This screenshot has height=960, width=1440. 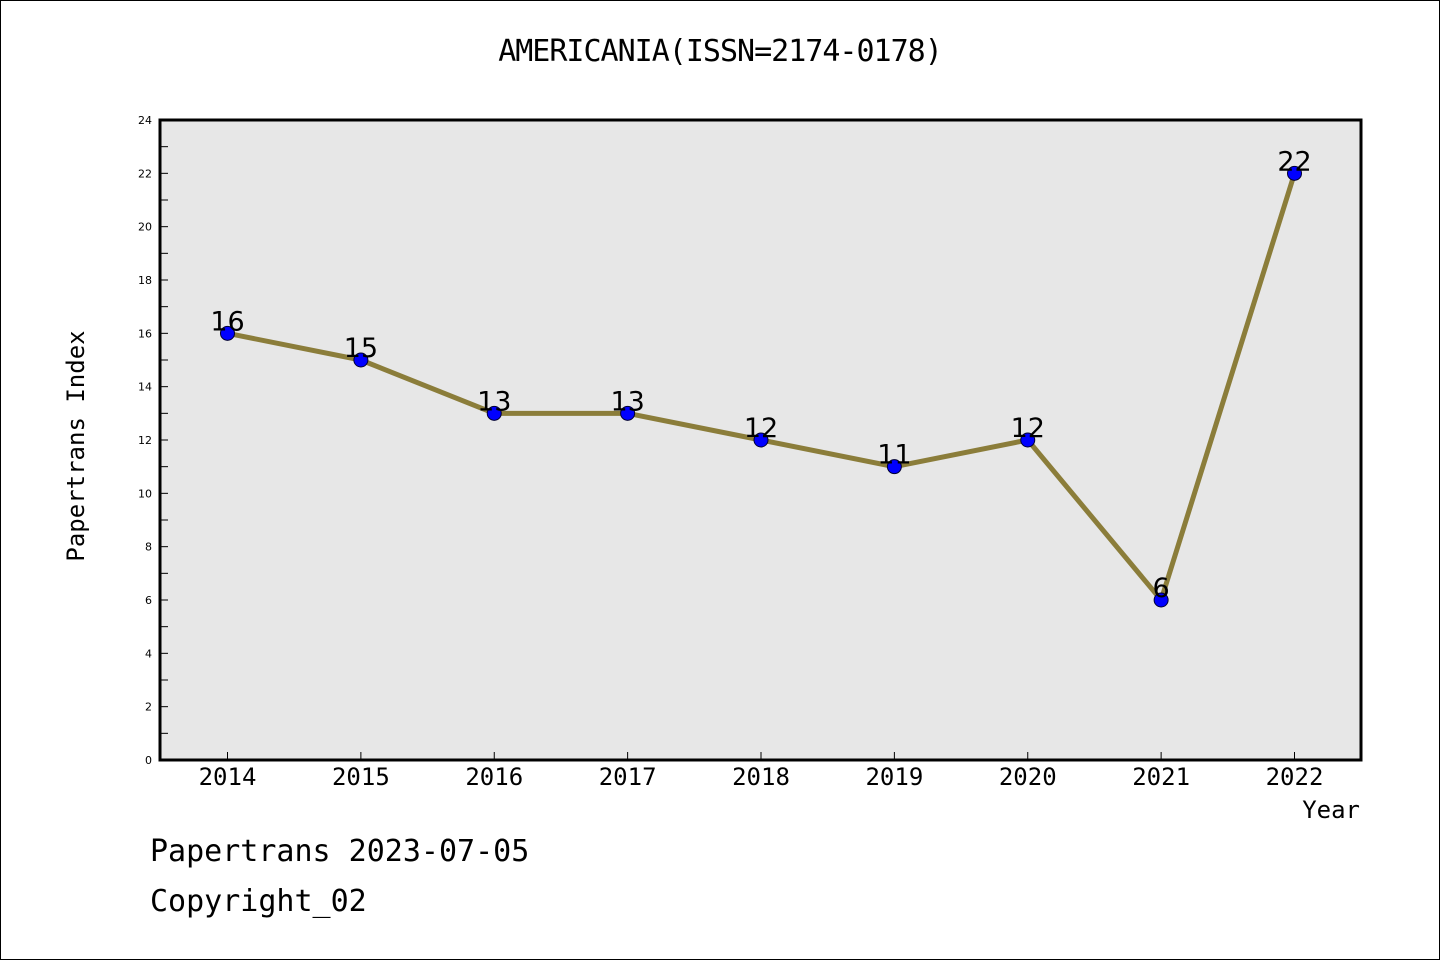 What do you see at coordinates (761, 777) in the screenshot?
I see `x-tick-label: 2018` at bounding box center [761, 777].